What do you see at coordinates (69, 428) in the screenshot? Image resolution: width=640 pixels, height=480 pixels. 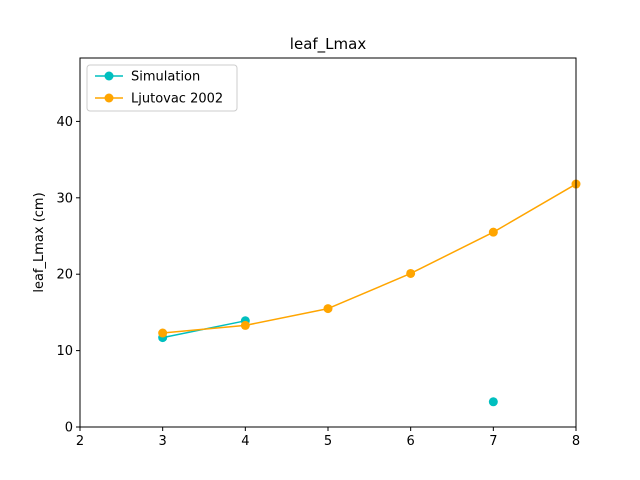 I see `y-tick-label: 0` at bounding box center [69, 428].